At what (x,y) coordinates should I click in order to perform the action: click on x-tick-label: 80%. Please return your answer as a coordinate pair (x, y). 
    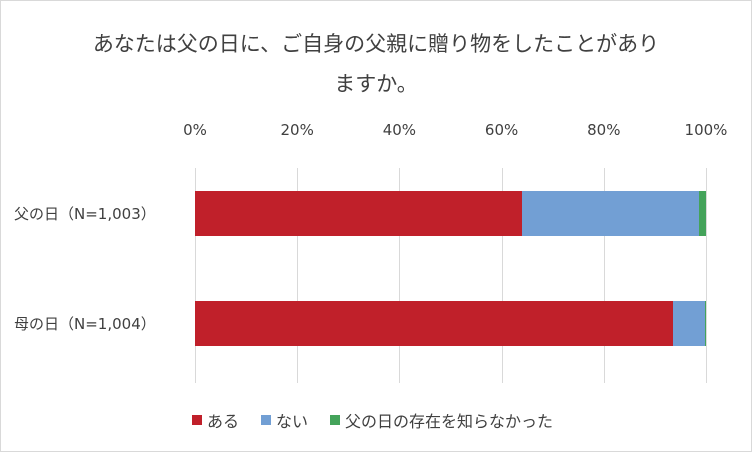
    Looking at the image, I should click on (604, 130).